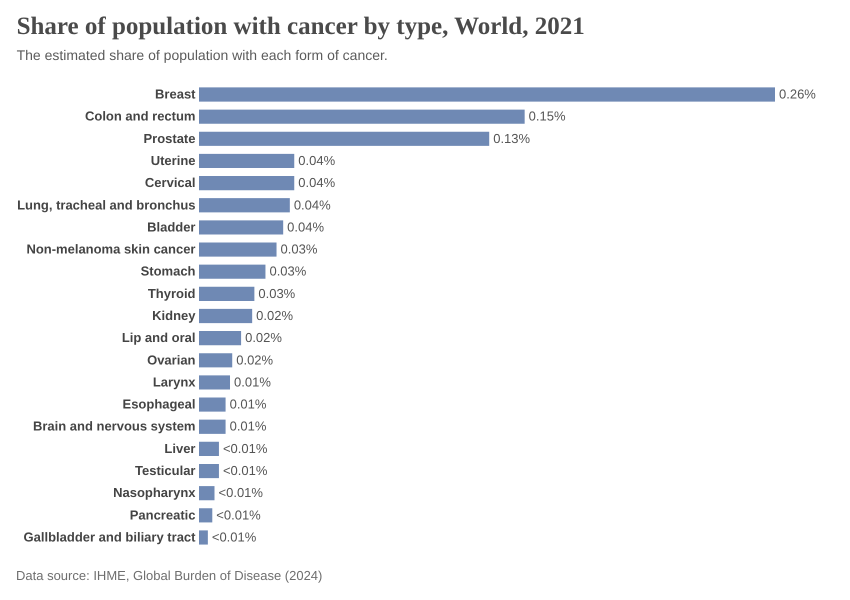 The width and height of the screenshot is (850, 600). I want to click on chart-title: Share of population with cancer by type, World, 2021, so click(300, 26).